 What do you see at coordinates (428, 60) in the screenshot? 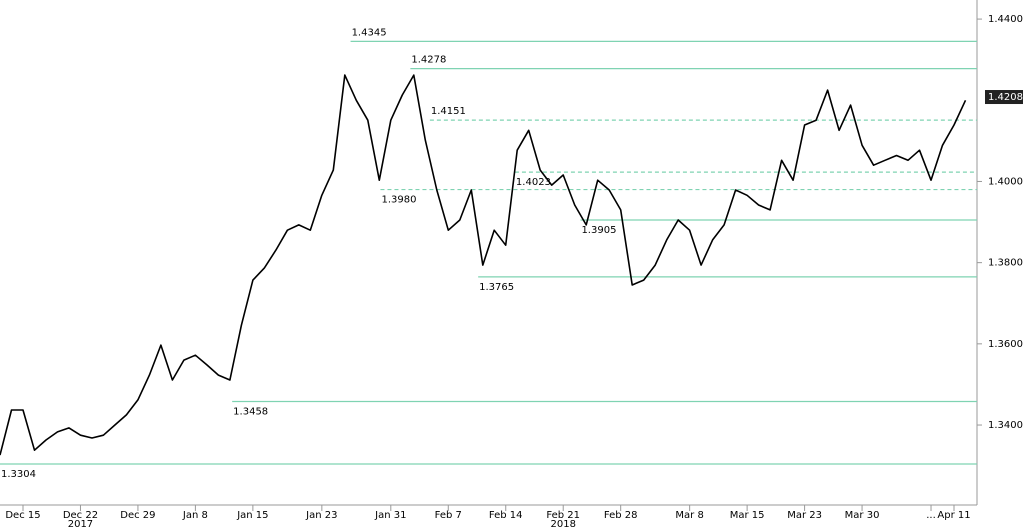
I see `level-label: 1.4278` at bounding box center [428, 60].